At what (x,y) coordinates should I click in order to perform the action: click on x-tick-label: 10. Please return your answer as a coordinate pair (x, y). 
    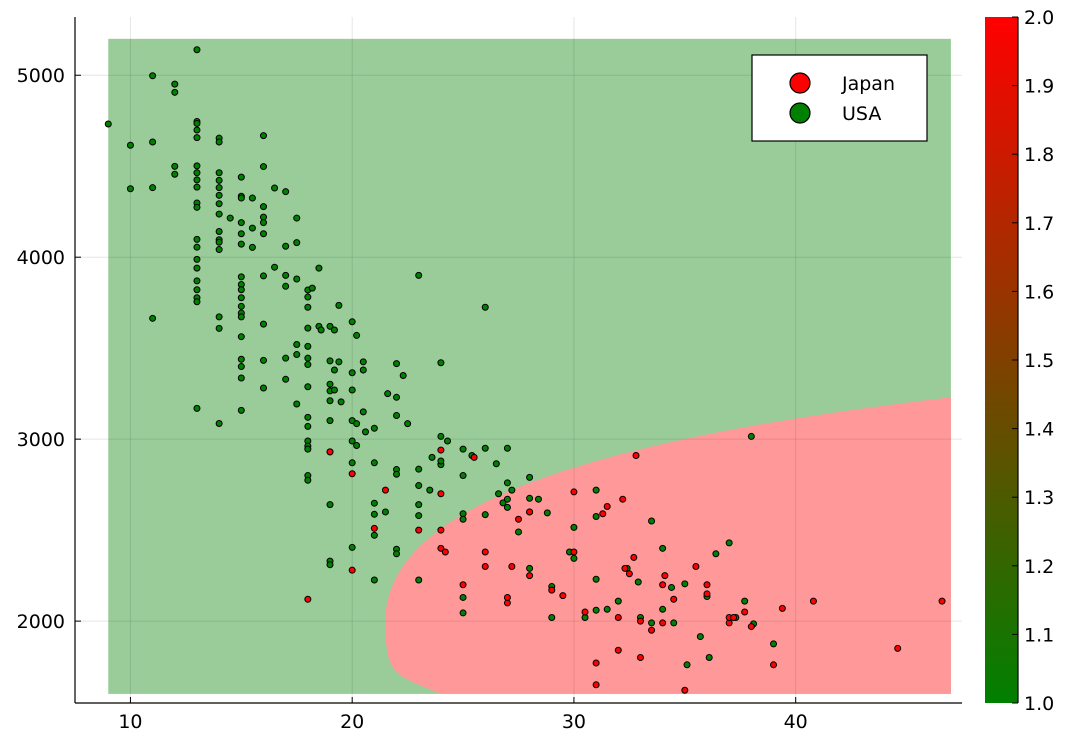
    Looking at the image, I should click on (130, 722).